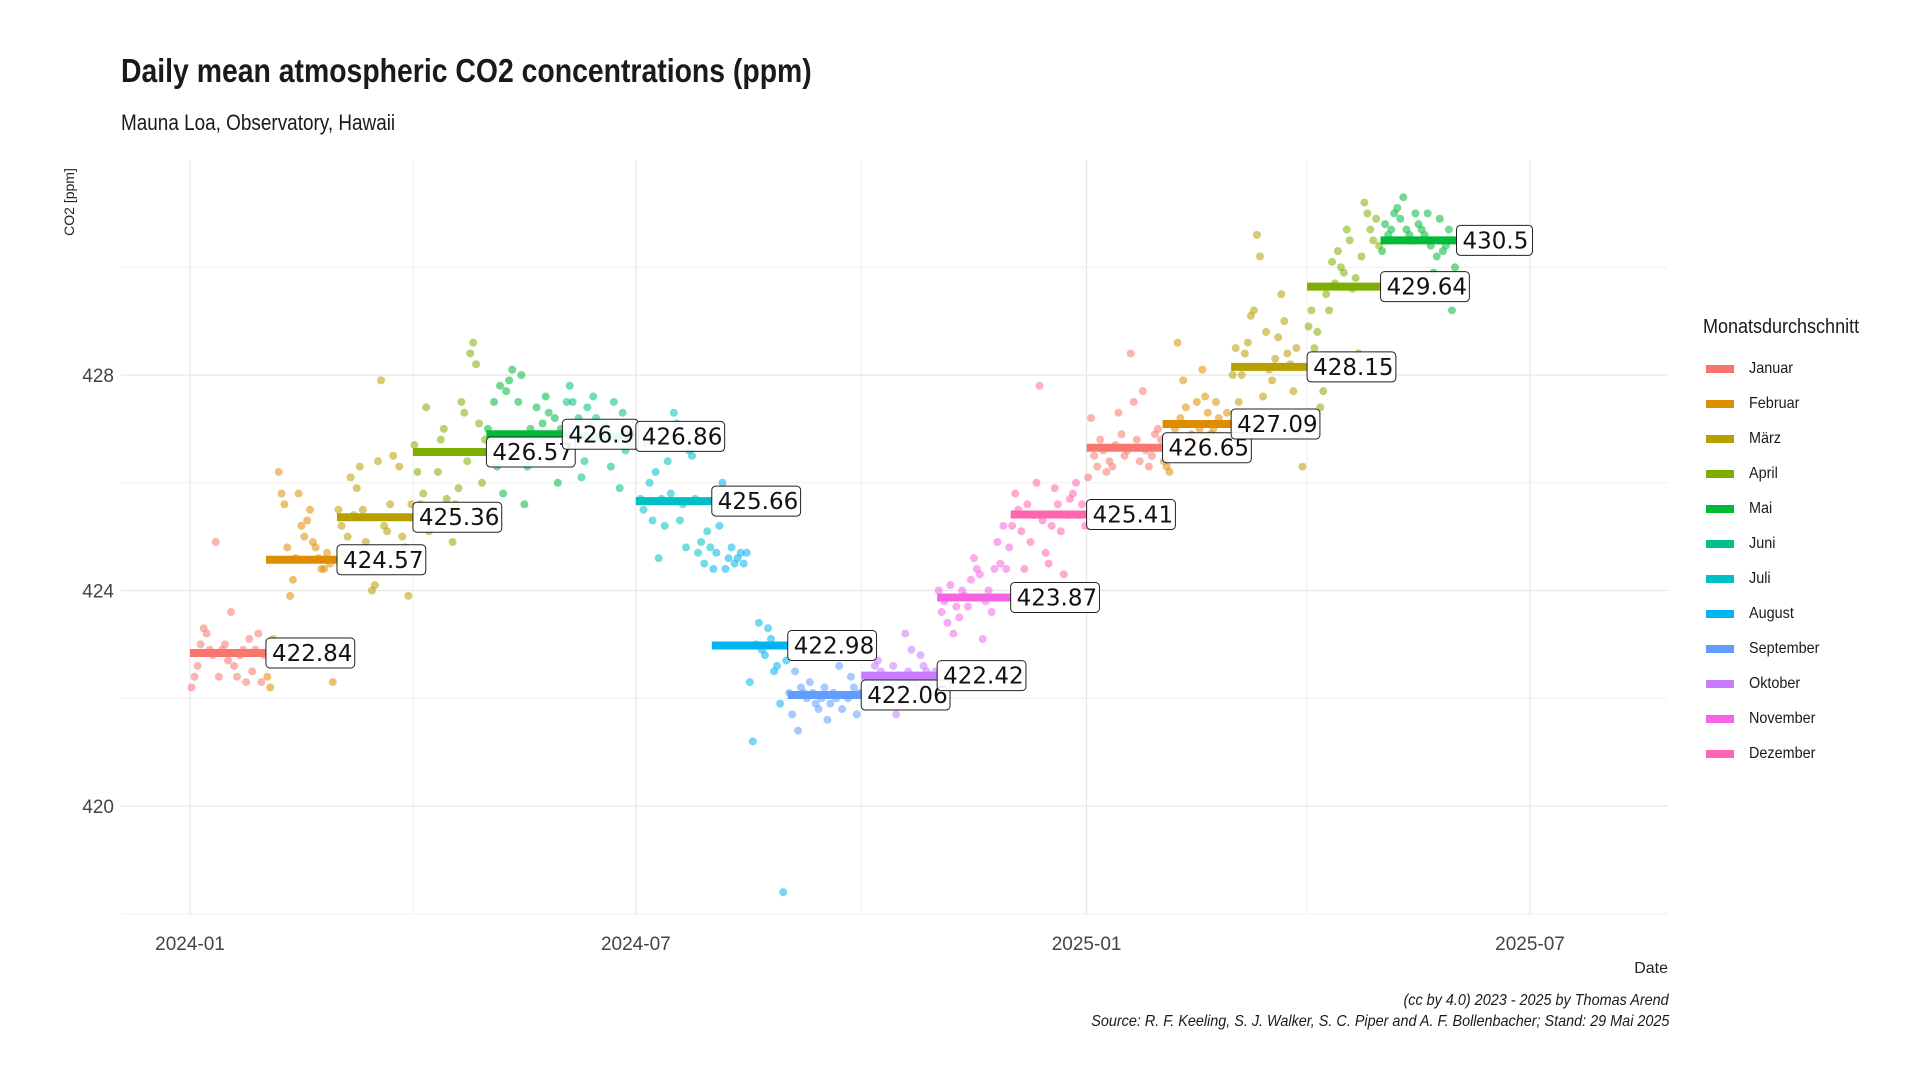  I want to click on label-value: 430.5, so click(1496, 241).